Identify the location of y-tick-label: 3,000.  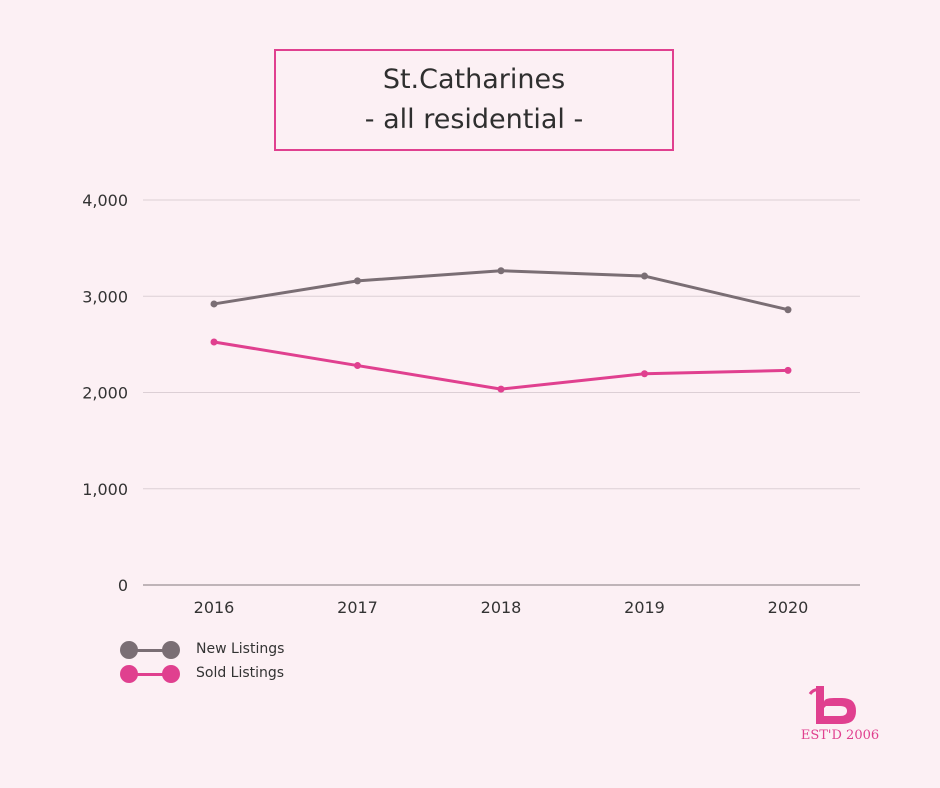
(105, 296).